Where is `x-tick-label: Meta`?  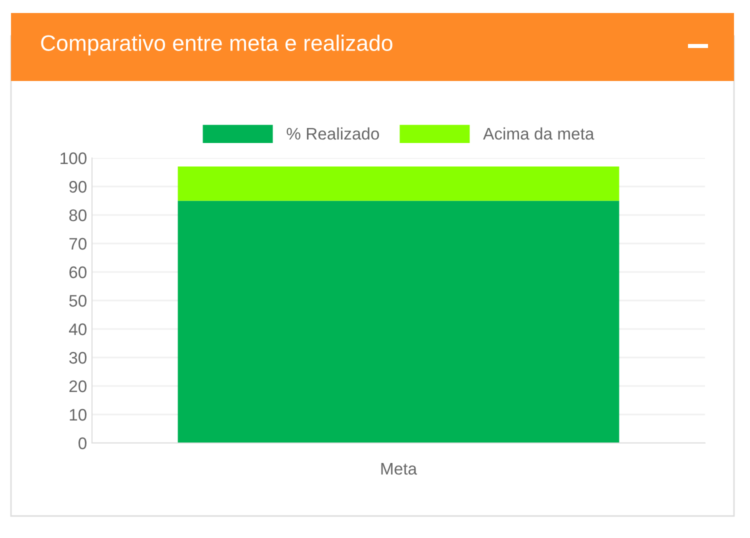 x-tick-label: Meta is located at coordinates (399, 469).